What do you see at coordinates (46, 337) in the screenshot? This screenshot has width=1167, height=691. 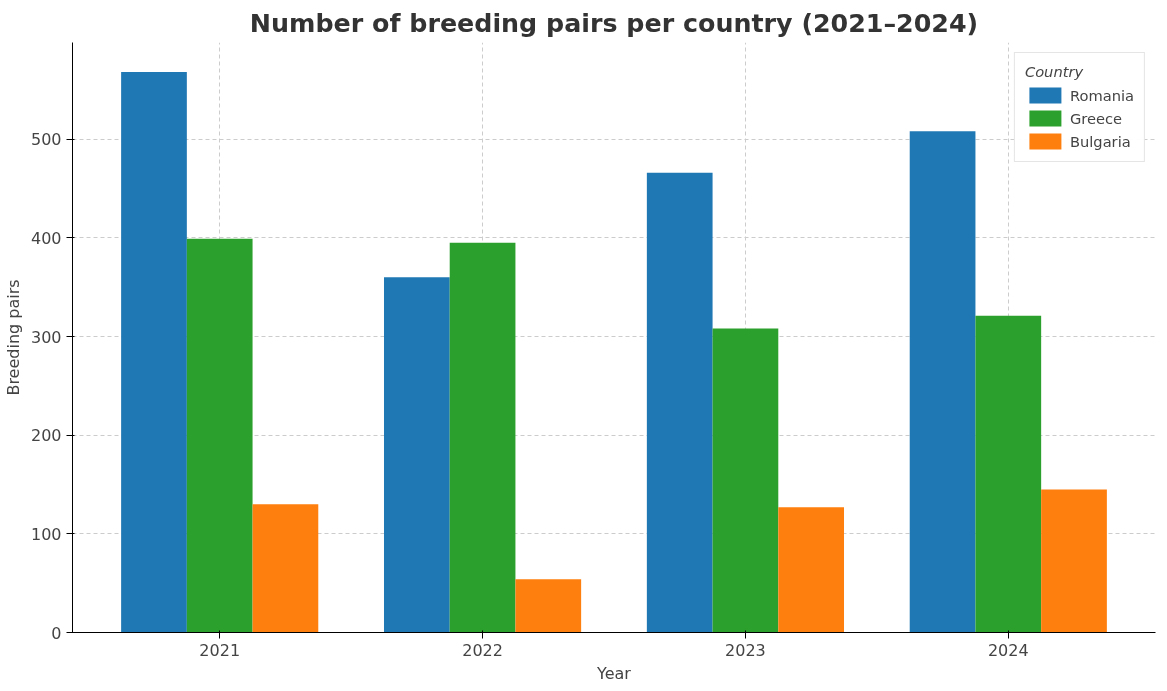 I see `y-tick-label: 300` at bounding box center [46, 337].